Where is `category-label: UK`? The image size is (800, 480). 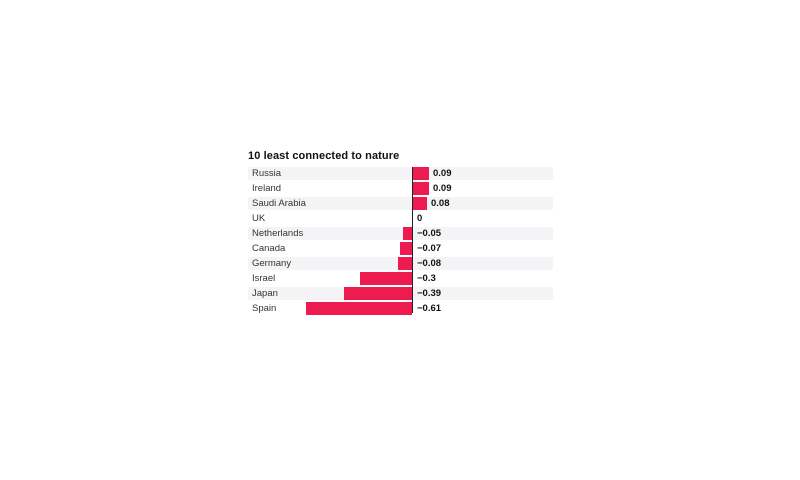
category-label: UK is located at coordinates (259, 218).